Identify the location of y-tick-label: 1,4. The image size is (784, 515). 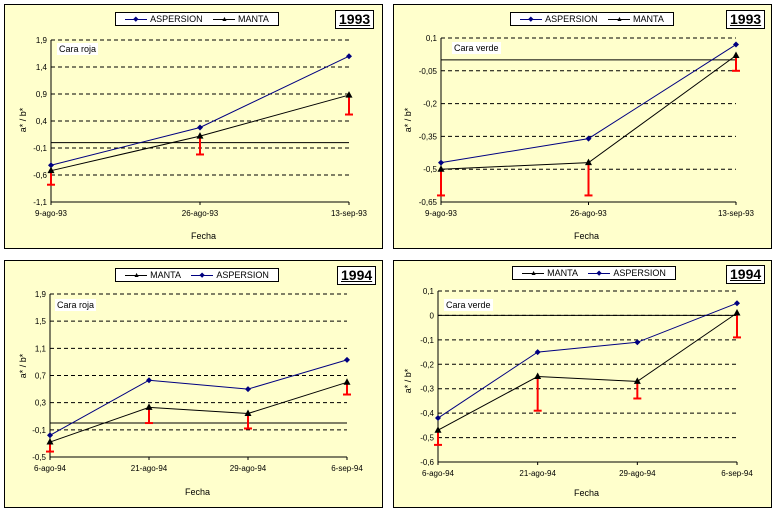
(42, 67).